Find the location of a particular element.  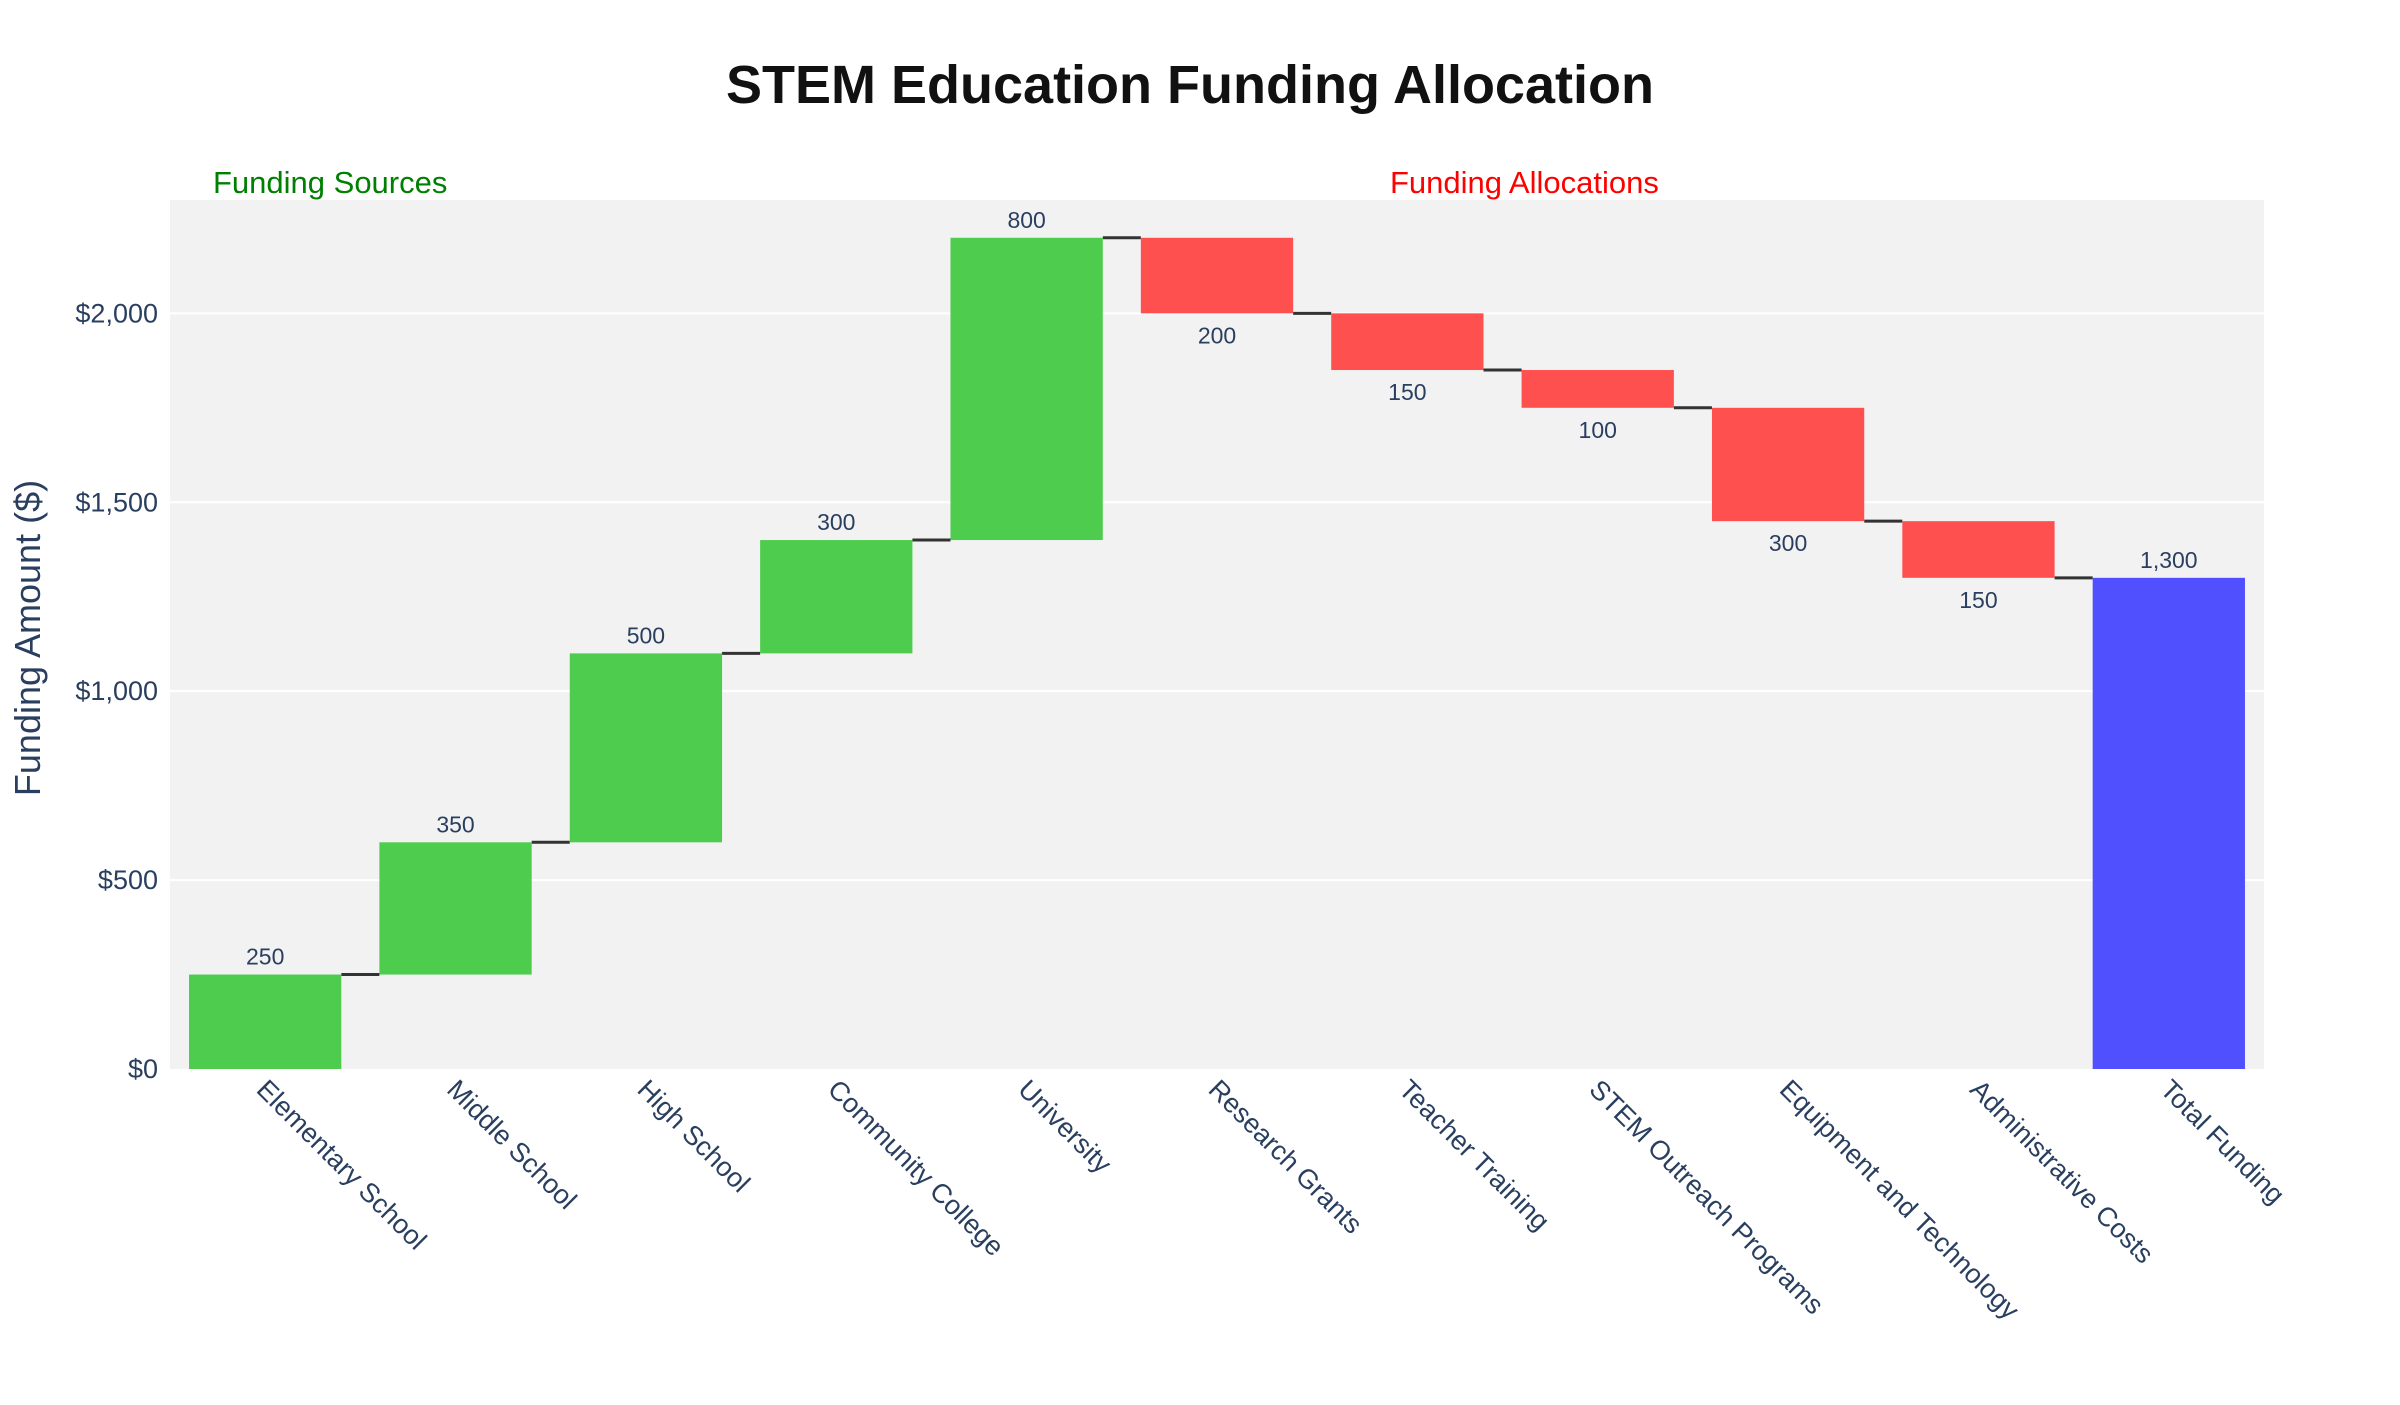

y-tick-label: $1,000 is located at coordinates (116, 691).